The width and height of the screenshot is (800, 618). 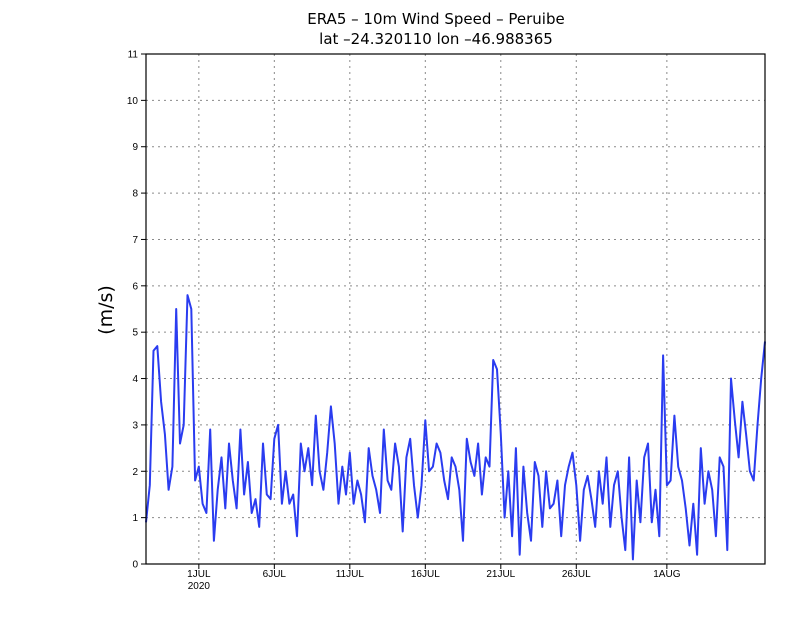 What do you see at coordinates (350, 574) in the screenshot?
I see `x-tick-label: 11JUL` at bounding box center [350, 574].